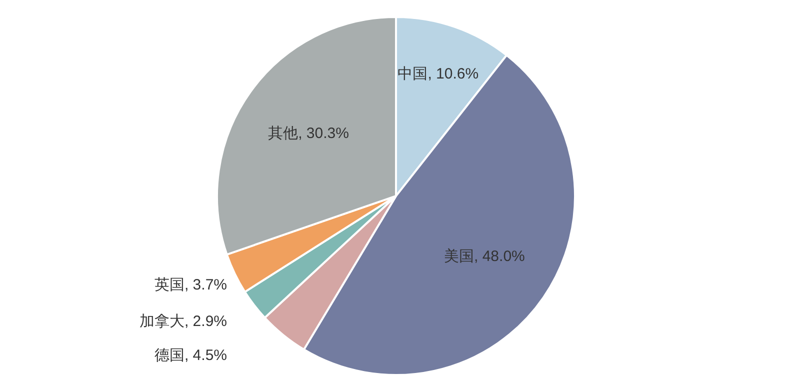 The width and height of the screenshot is (800, 386). Describe the element at coordinates (183, 321) in the screenshot. I see `slice-label: 加拿大, 2.9%` at that location.